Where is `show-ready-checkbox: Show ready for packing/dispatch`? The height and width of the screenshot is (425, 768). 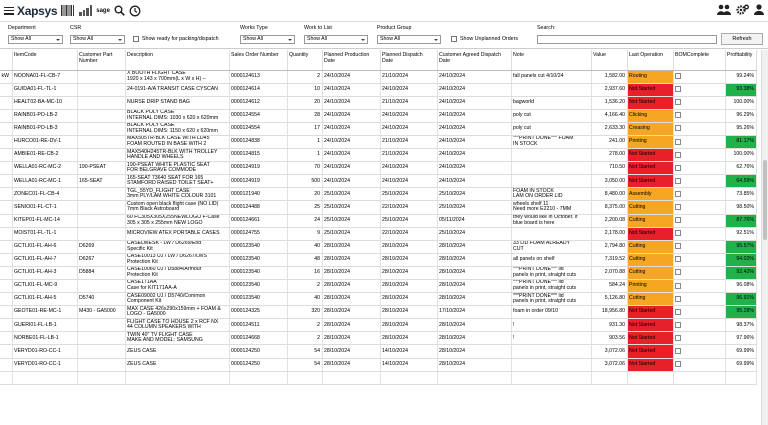
show-ready-checkbox: Show ready for packing/dispatch is located at coordinates (176, 38).